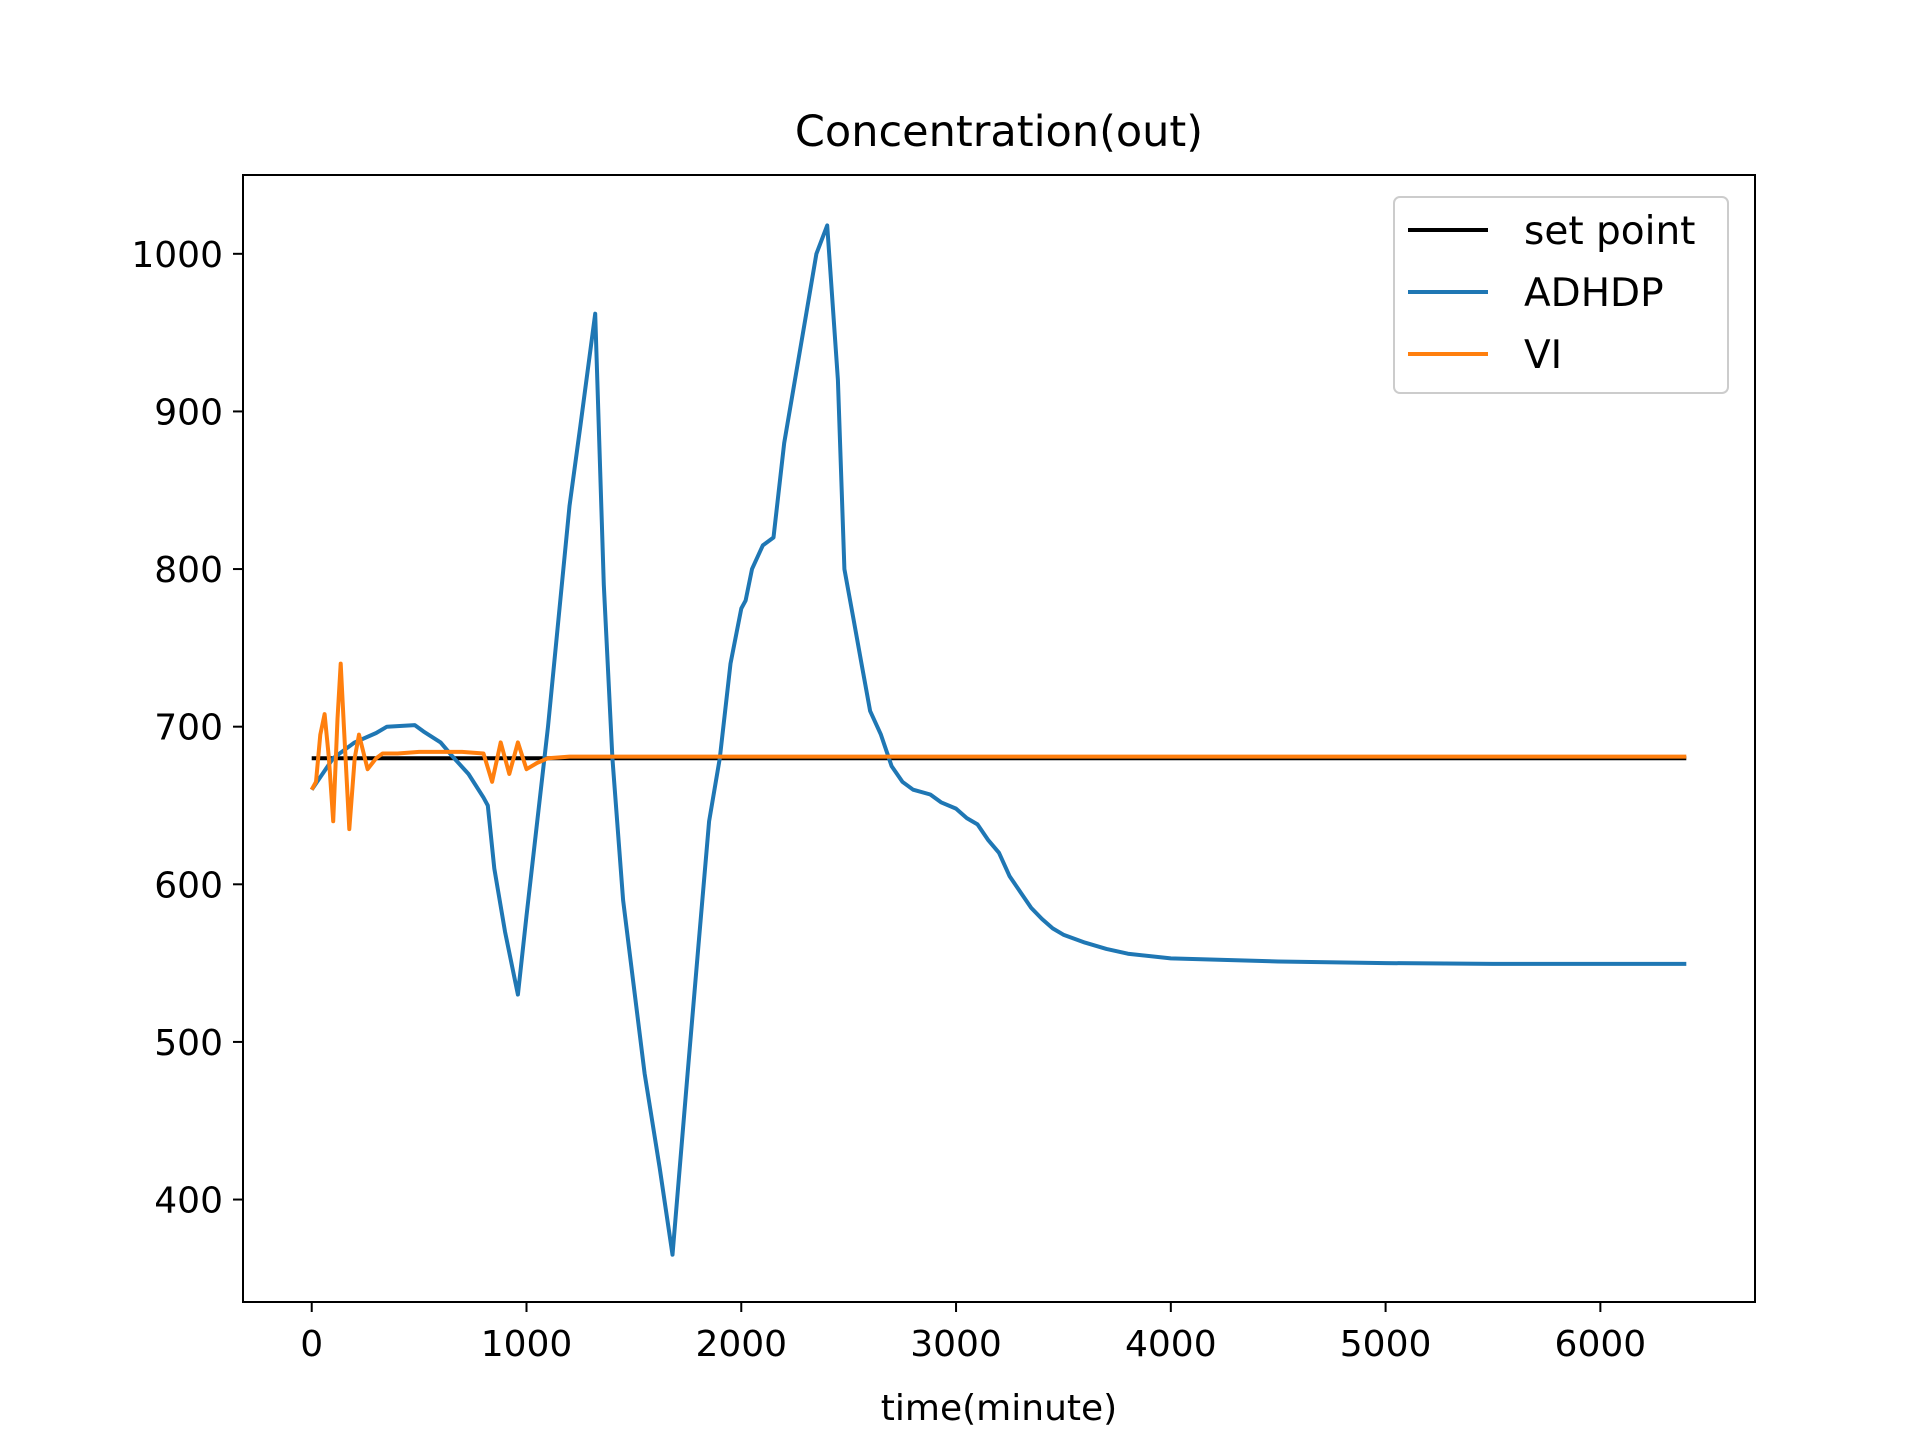 This screenshot has width=1920, height=1440. I want to click on legend-label-adhdp: ADHDP, so click(1594, 293).